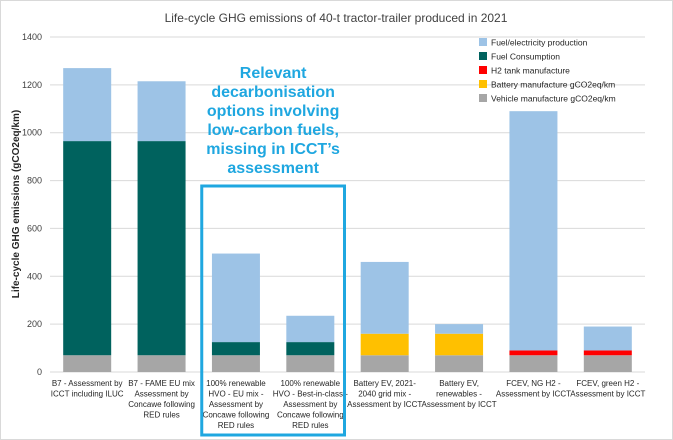 This screenshot has height=440, width=673. Describe the element at coordinates (530, 71) in the screenshot. I see `legend-entry: H2 tank manufacture` at that location.